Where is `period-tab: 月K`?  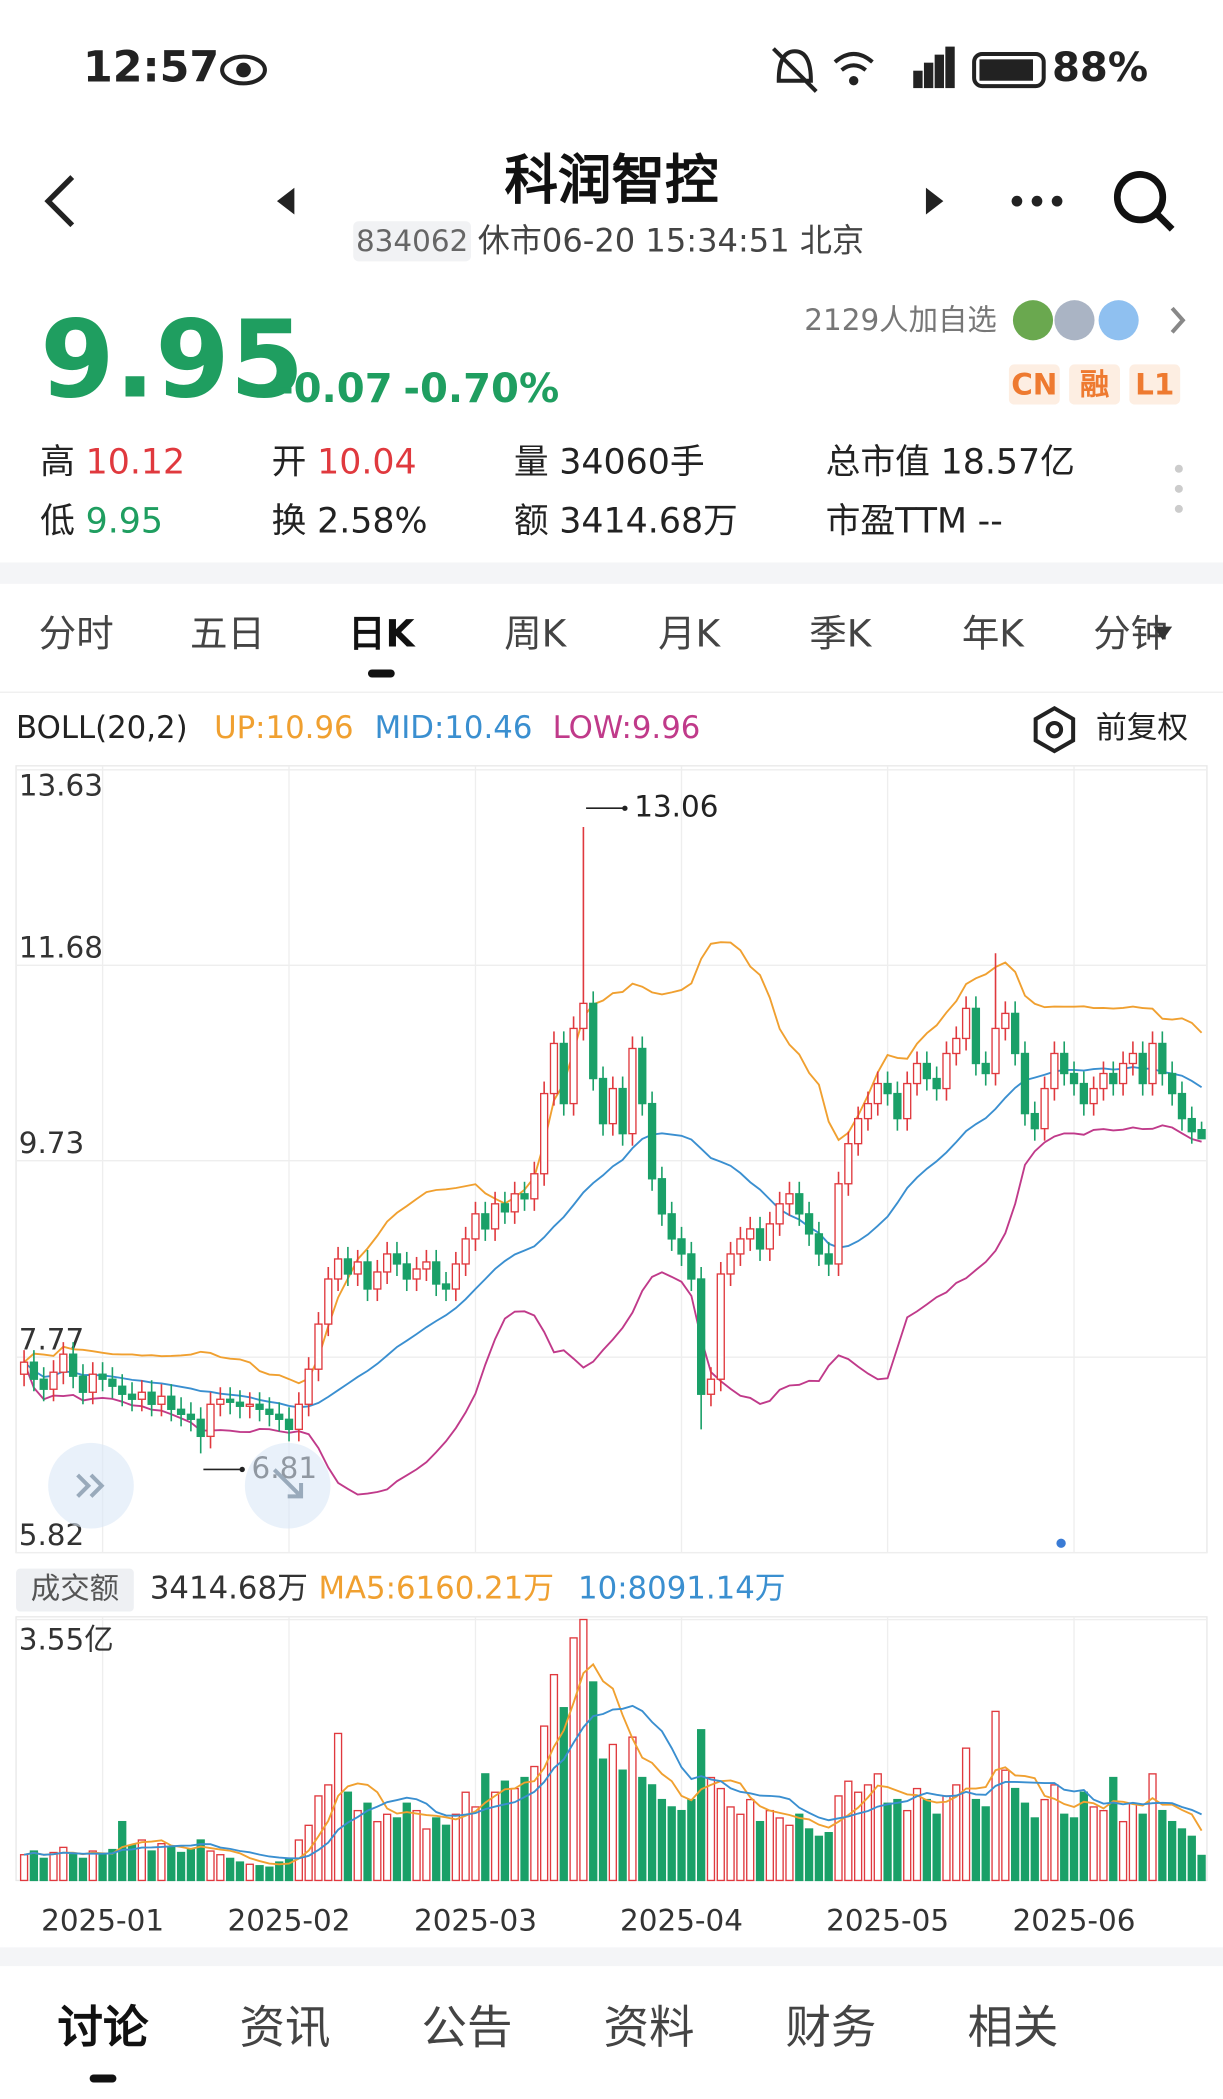 period-tab: 月K is located at coordinates (689, 634).